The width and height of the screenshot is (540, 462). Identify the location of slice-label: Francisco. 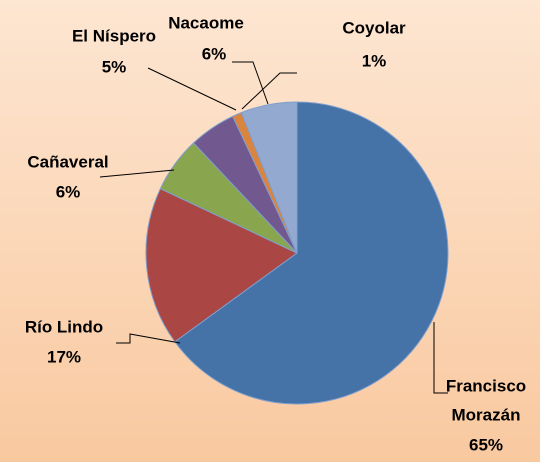
(486, 385).